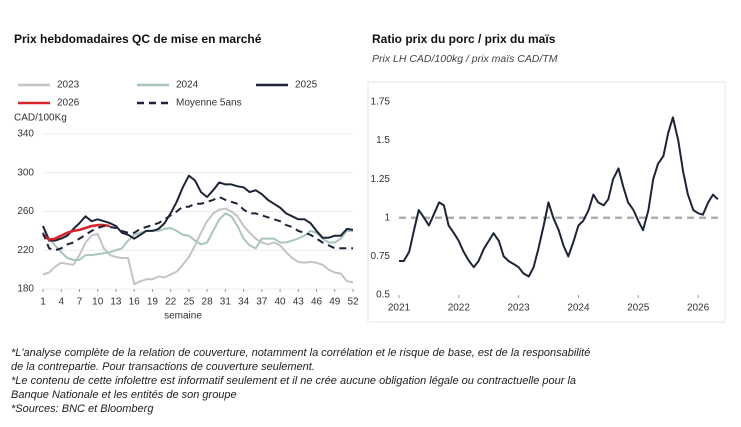  Describe the element at coordinates (459, 308) in the screenshot. I see `x-tick-label: 2022` at that location.